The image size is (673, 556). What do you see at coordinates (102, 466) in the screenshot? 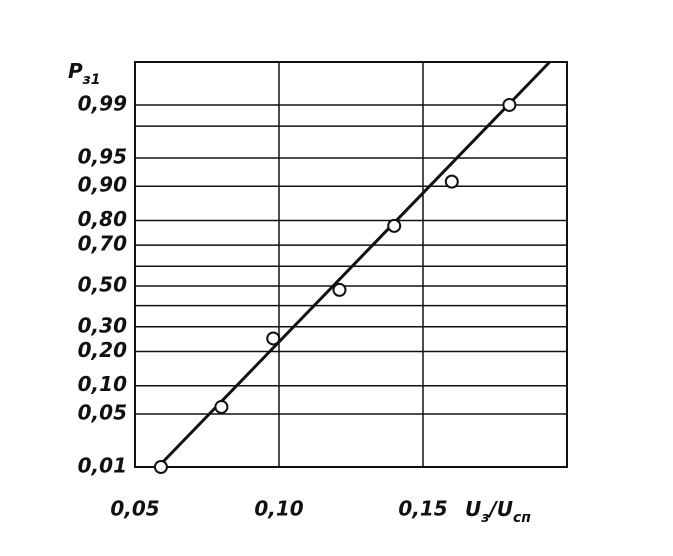
I see `y-tick-label: 0,01` at bounding box center [102, 466].